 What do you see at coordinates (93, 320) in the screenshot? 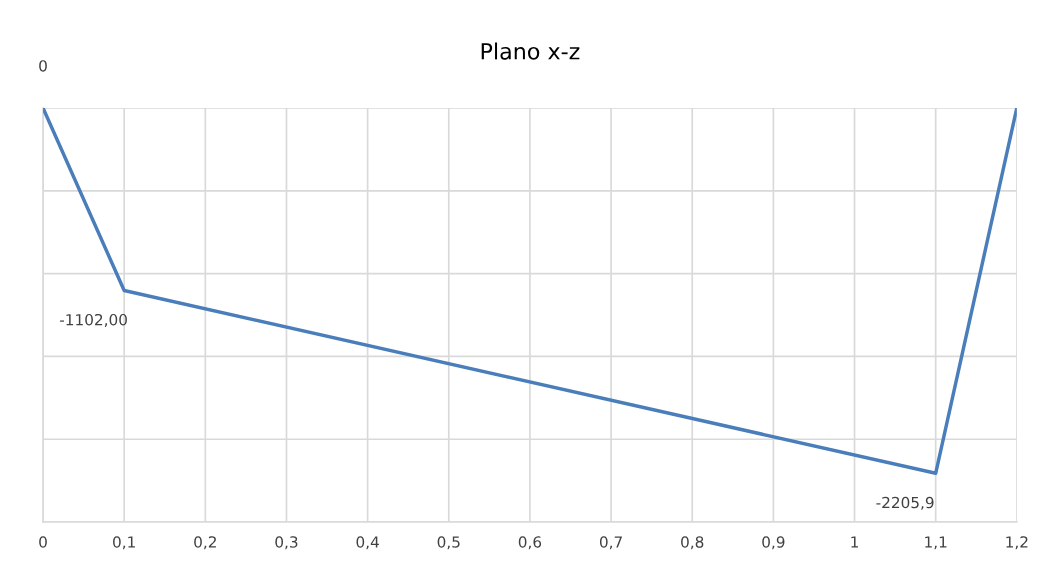
I see `data-label: -1102,00` at bounding box center [93, 320].